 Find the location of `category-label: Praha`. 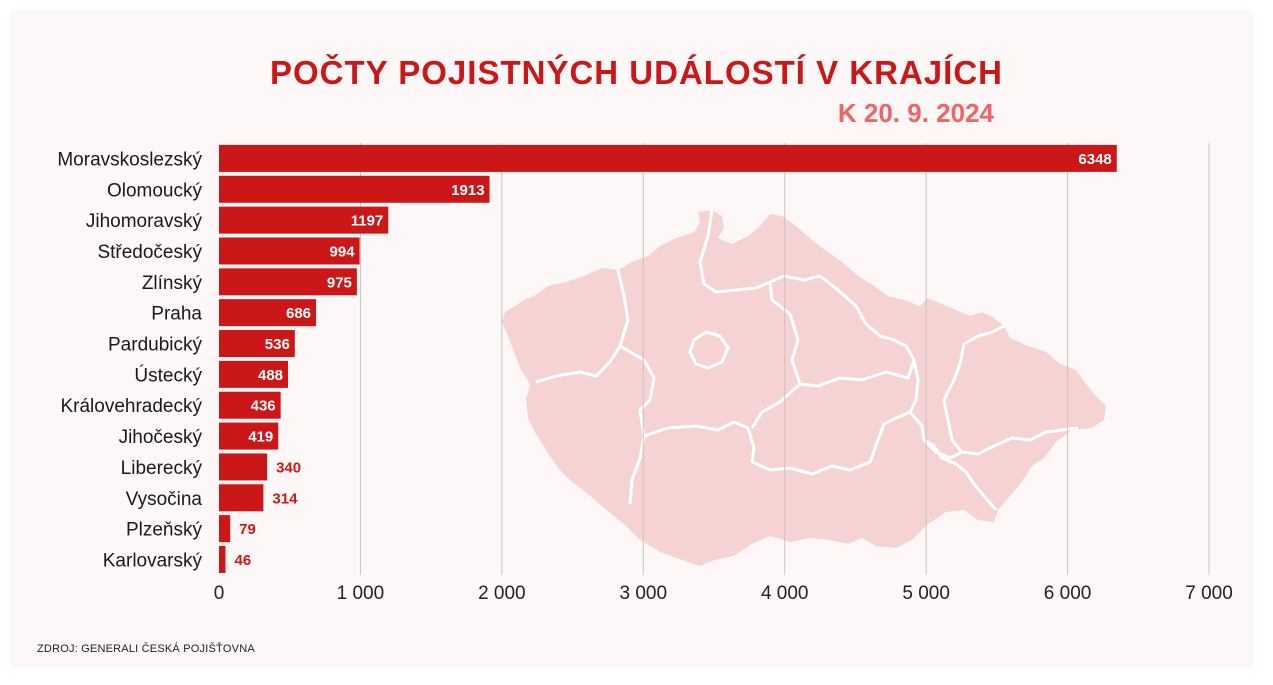

category-label: Praha is located at coordinates (176, 314).